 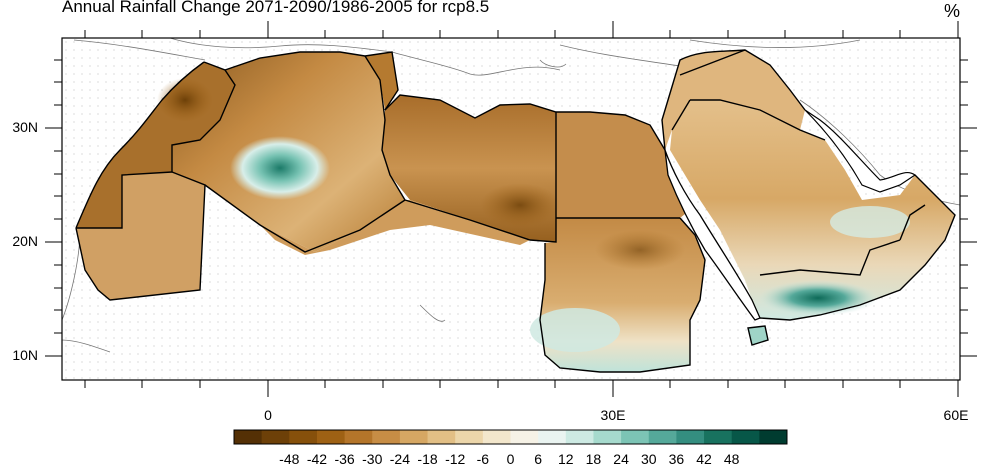 I want to click on colorbar-tick-label: 48, so click(x=731, y=459).